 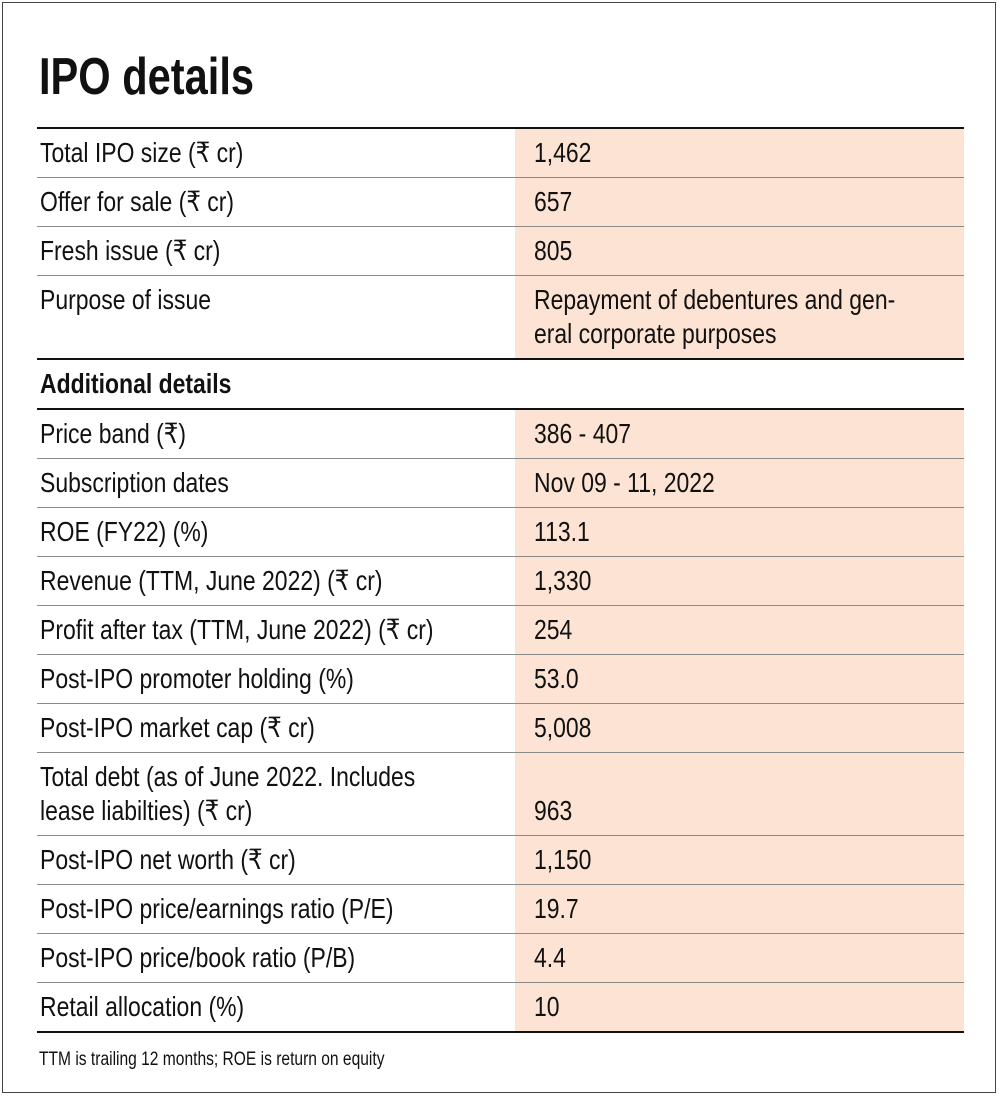 I want to click on label-cell: Total IPO size (₹ cr), so click(x=276, y=153).